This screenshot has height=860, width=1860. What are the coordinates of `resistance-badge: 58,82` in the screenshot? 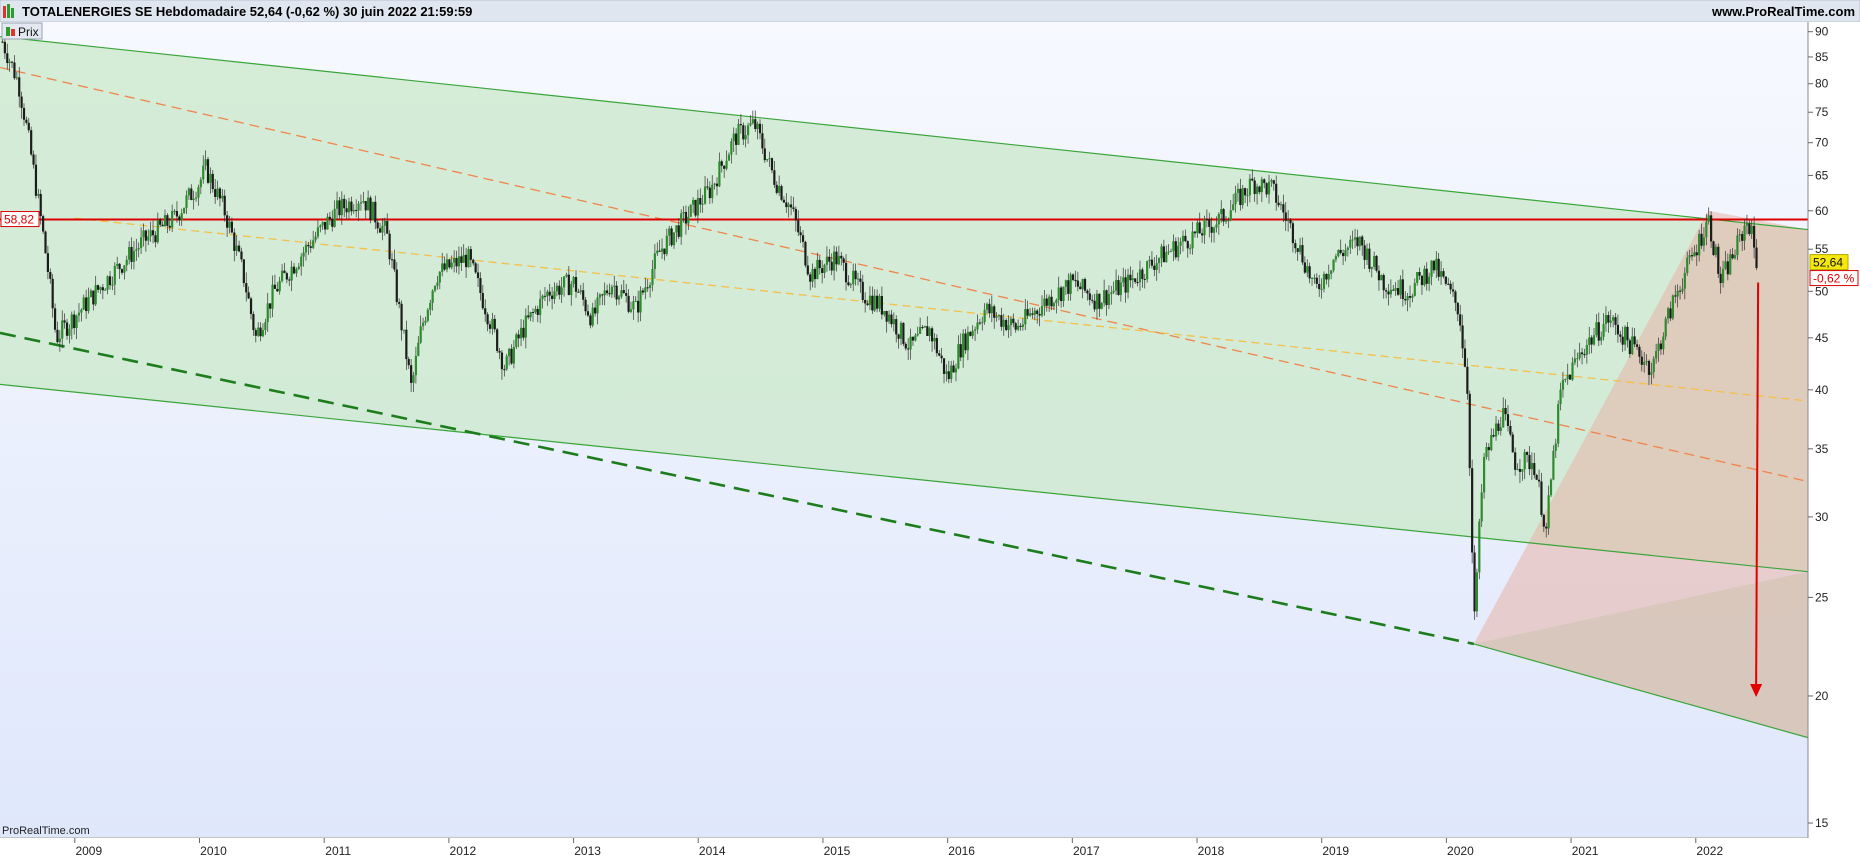 It's located at (20, 219).